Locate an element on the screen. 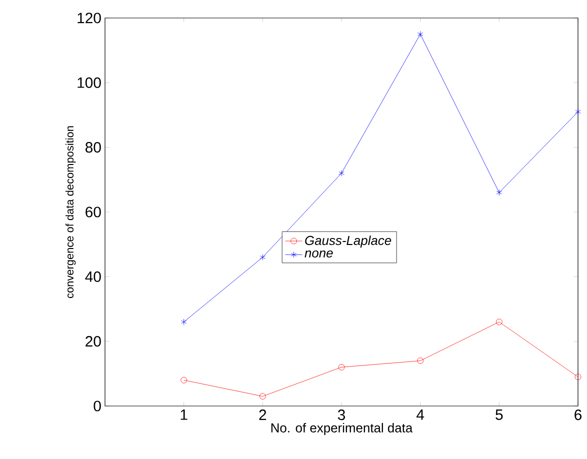  y-tick-label: 120 is located at coordinates (89, 18).